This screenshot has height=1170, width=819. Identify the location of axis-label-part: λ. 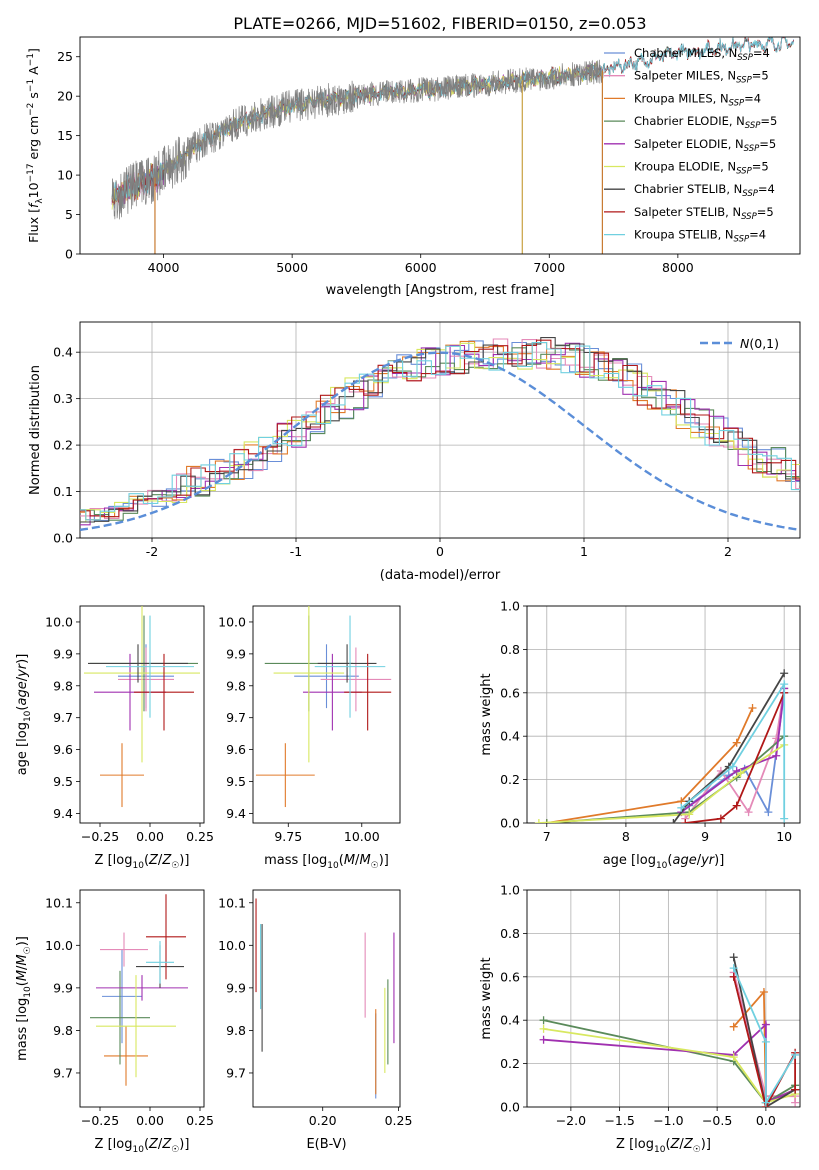
(40, 201).